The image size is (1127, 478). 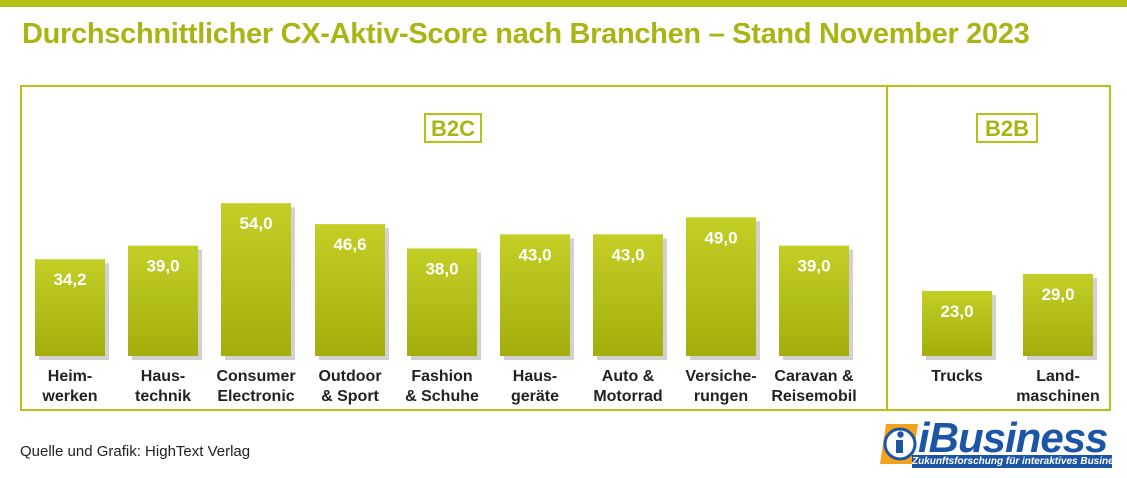 What do you see at coordinates (163, 396) in the screenshot?
I see `category-label: technik` at bounding box center [163, 396].